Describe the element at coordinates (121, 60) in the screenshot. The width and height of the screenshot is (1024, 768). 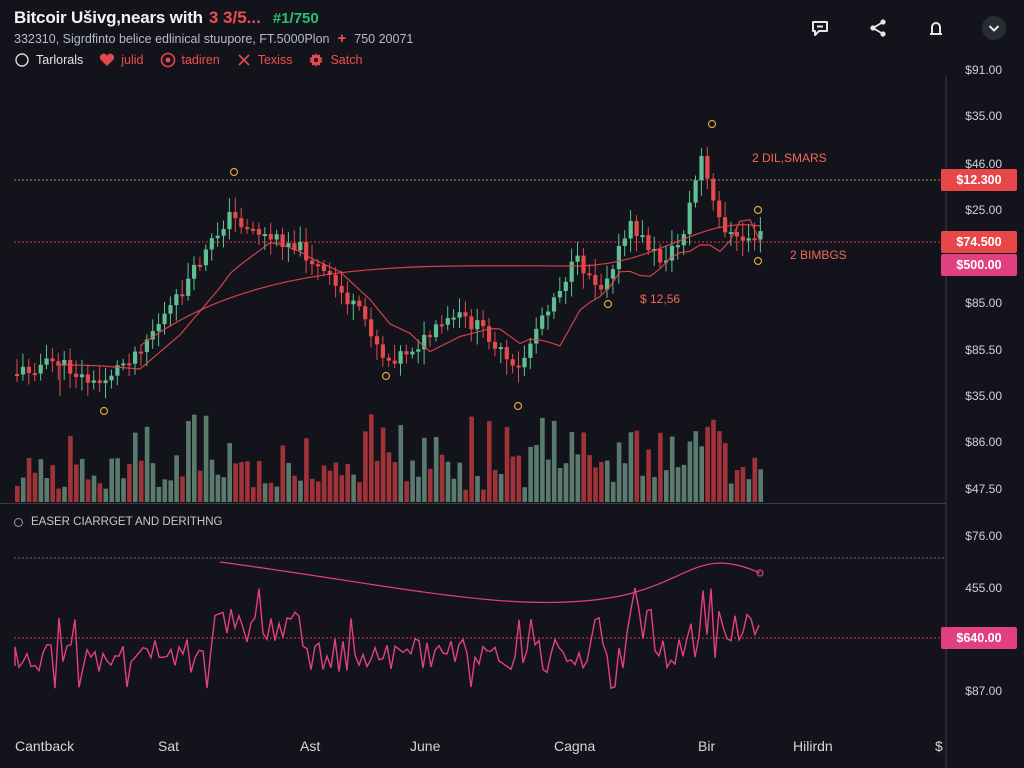
I see `toolbar-item-julid: julid` at that location.